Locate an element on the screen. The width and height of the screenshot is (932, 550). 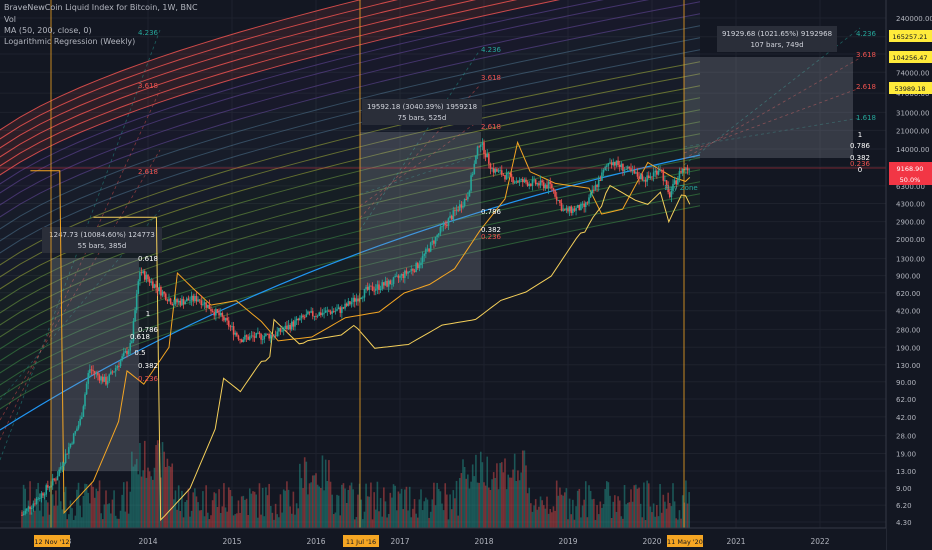
legend-volume: Vol is located at coordinates (10, 19).